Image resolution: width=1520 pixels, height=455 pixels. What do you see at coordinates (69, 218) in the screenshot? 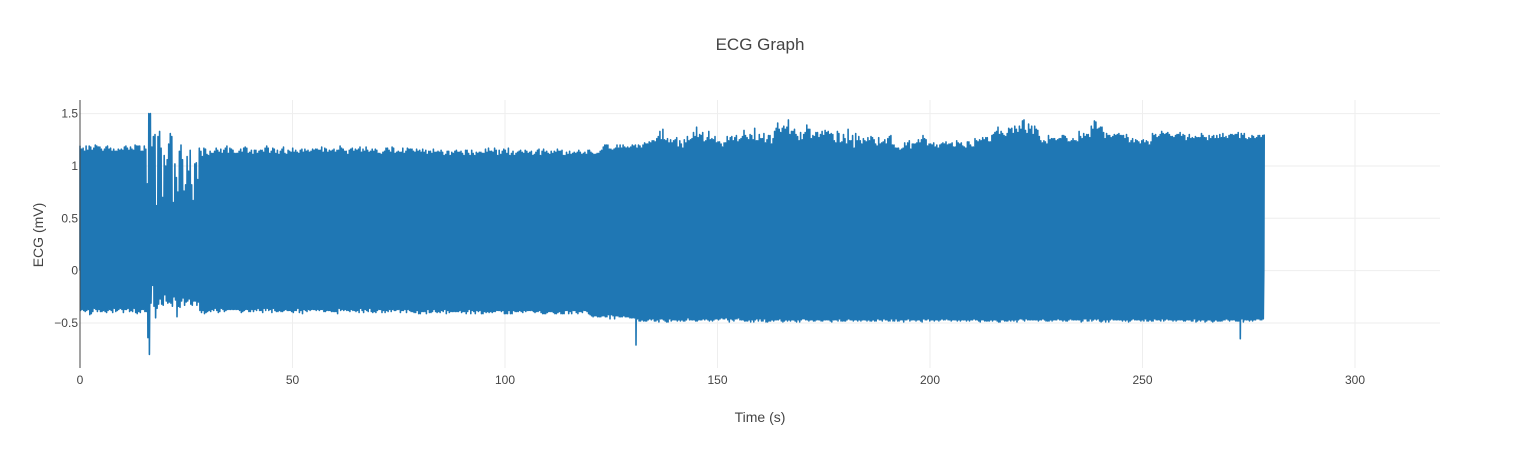
I see `y-tick-label: 0.5` at bounding box center [69, 218].